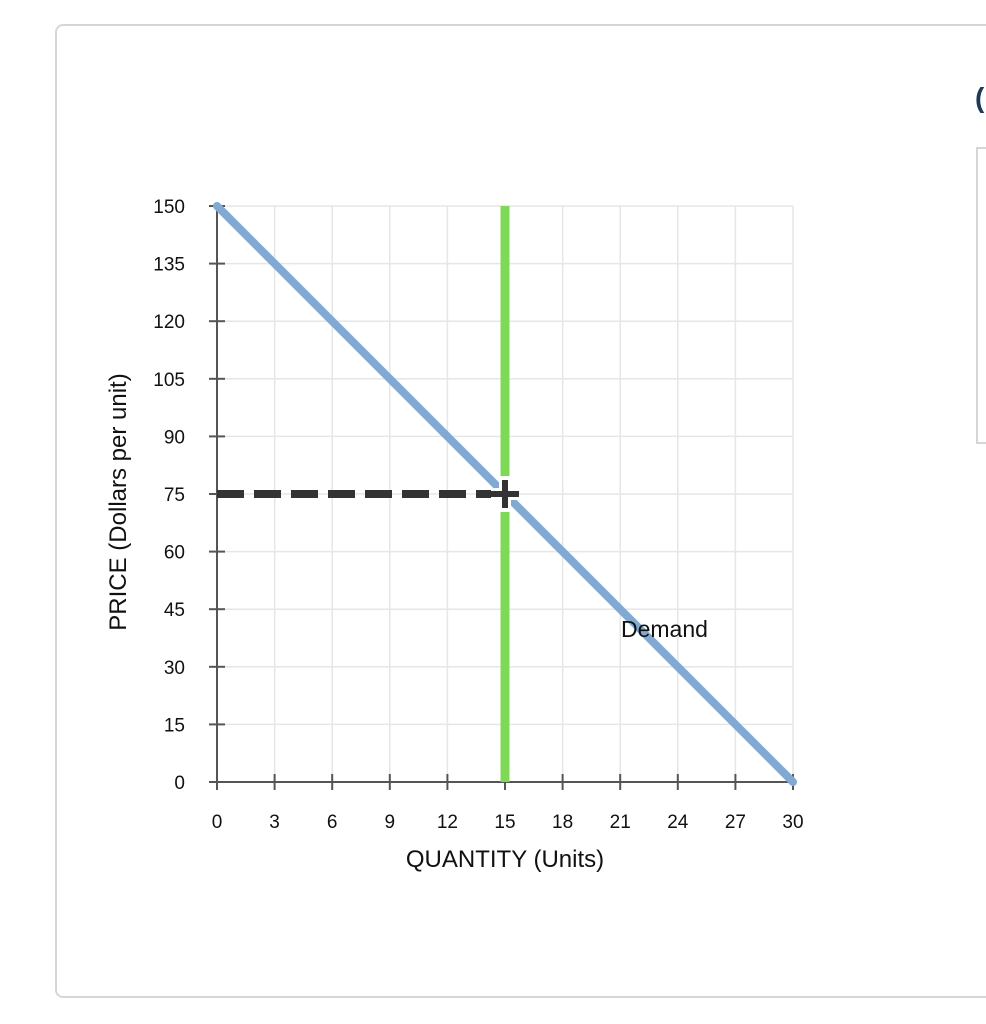 Image resolution: width=986 pixels, height=1024 pixels. What do you see at coordinates (980, 97) in the screenshot?
I see `side-panel-glyph: (` at bounding box center [980, 97].